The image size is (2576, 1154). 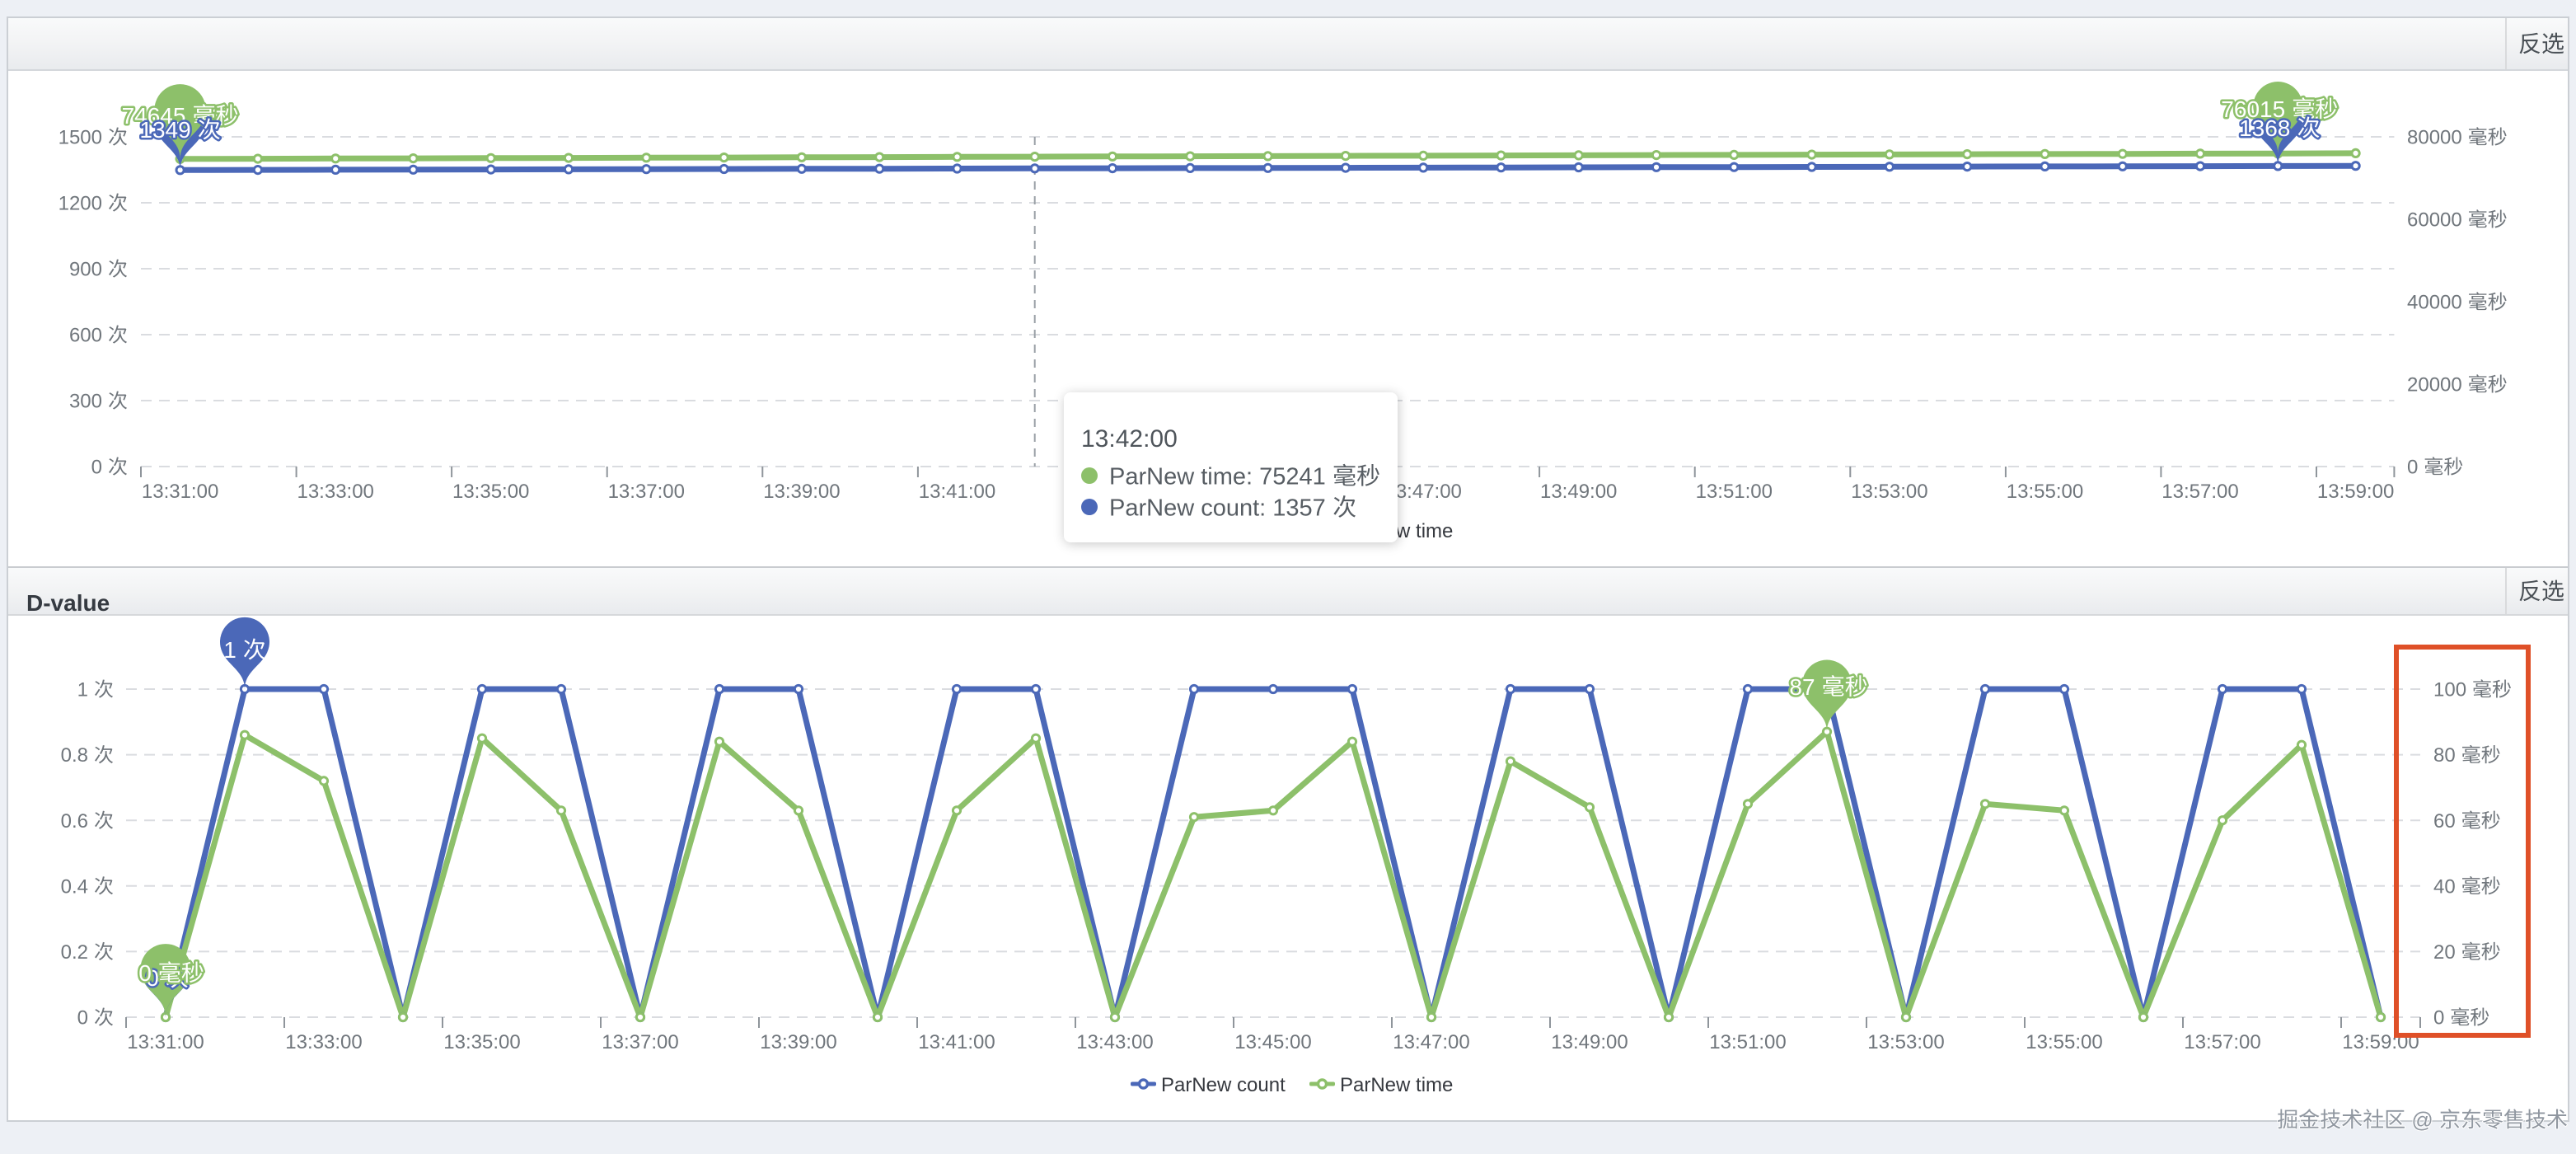 I want to click on svg-text: 80, so click(x=2444, y=755).